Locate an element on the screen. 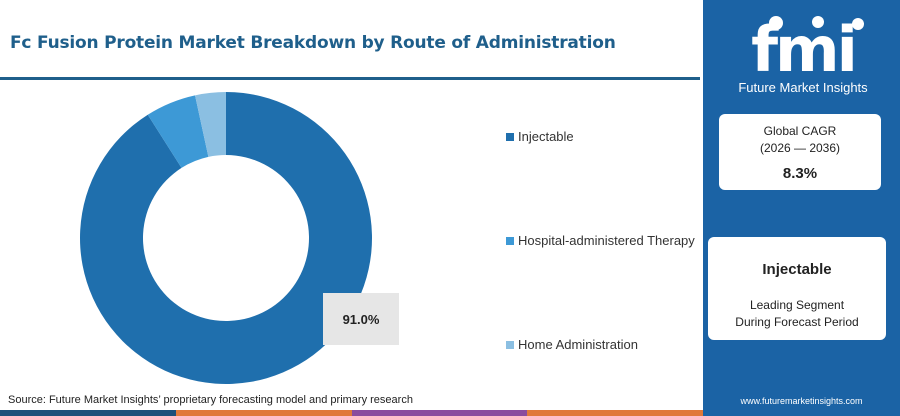 This screenshot has height=416, width=900. leading-segment-label: Leading Segment is located at coordinates (797, 305).